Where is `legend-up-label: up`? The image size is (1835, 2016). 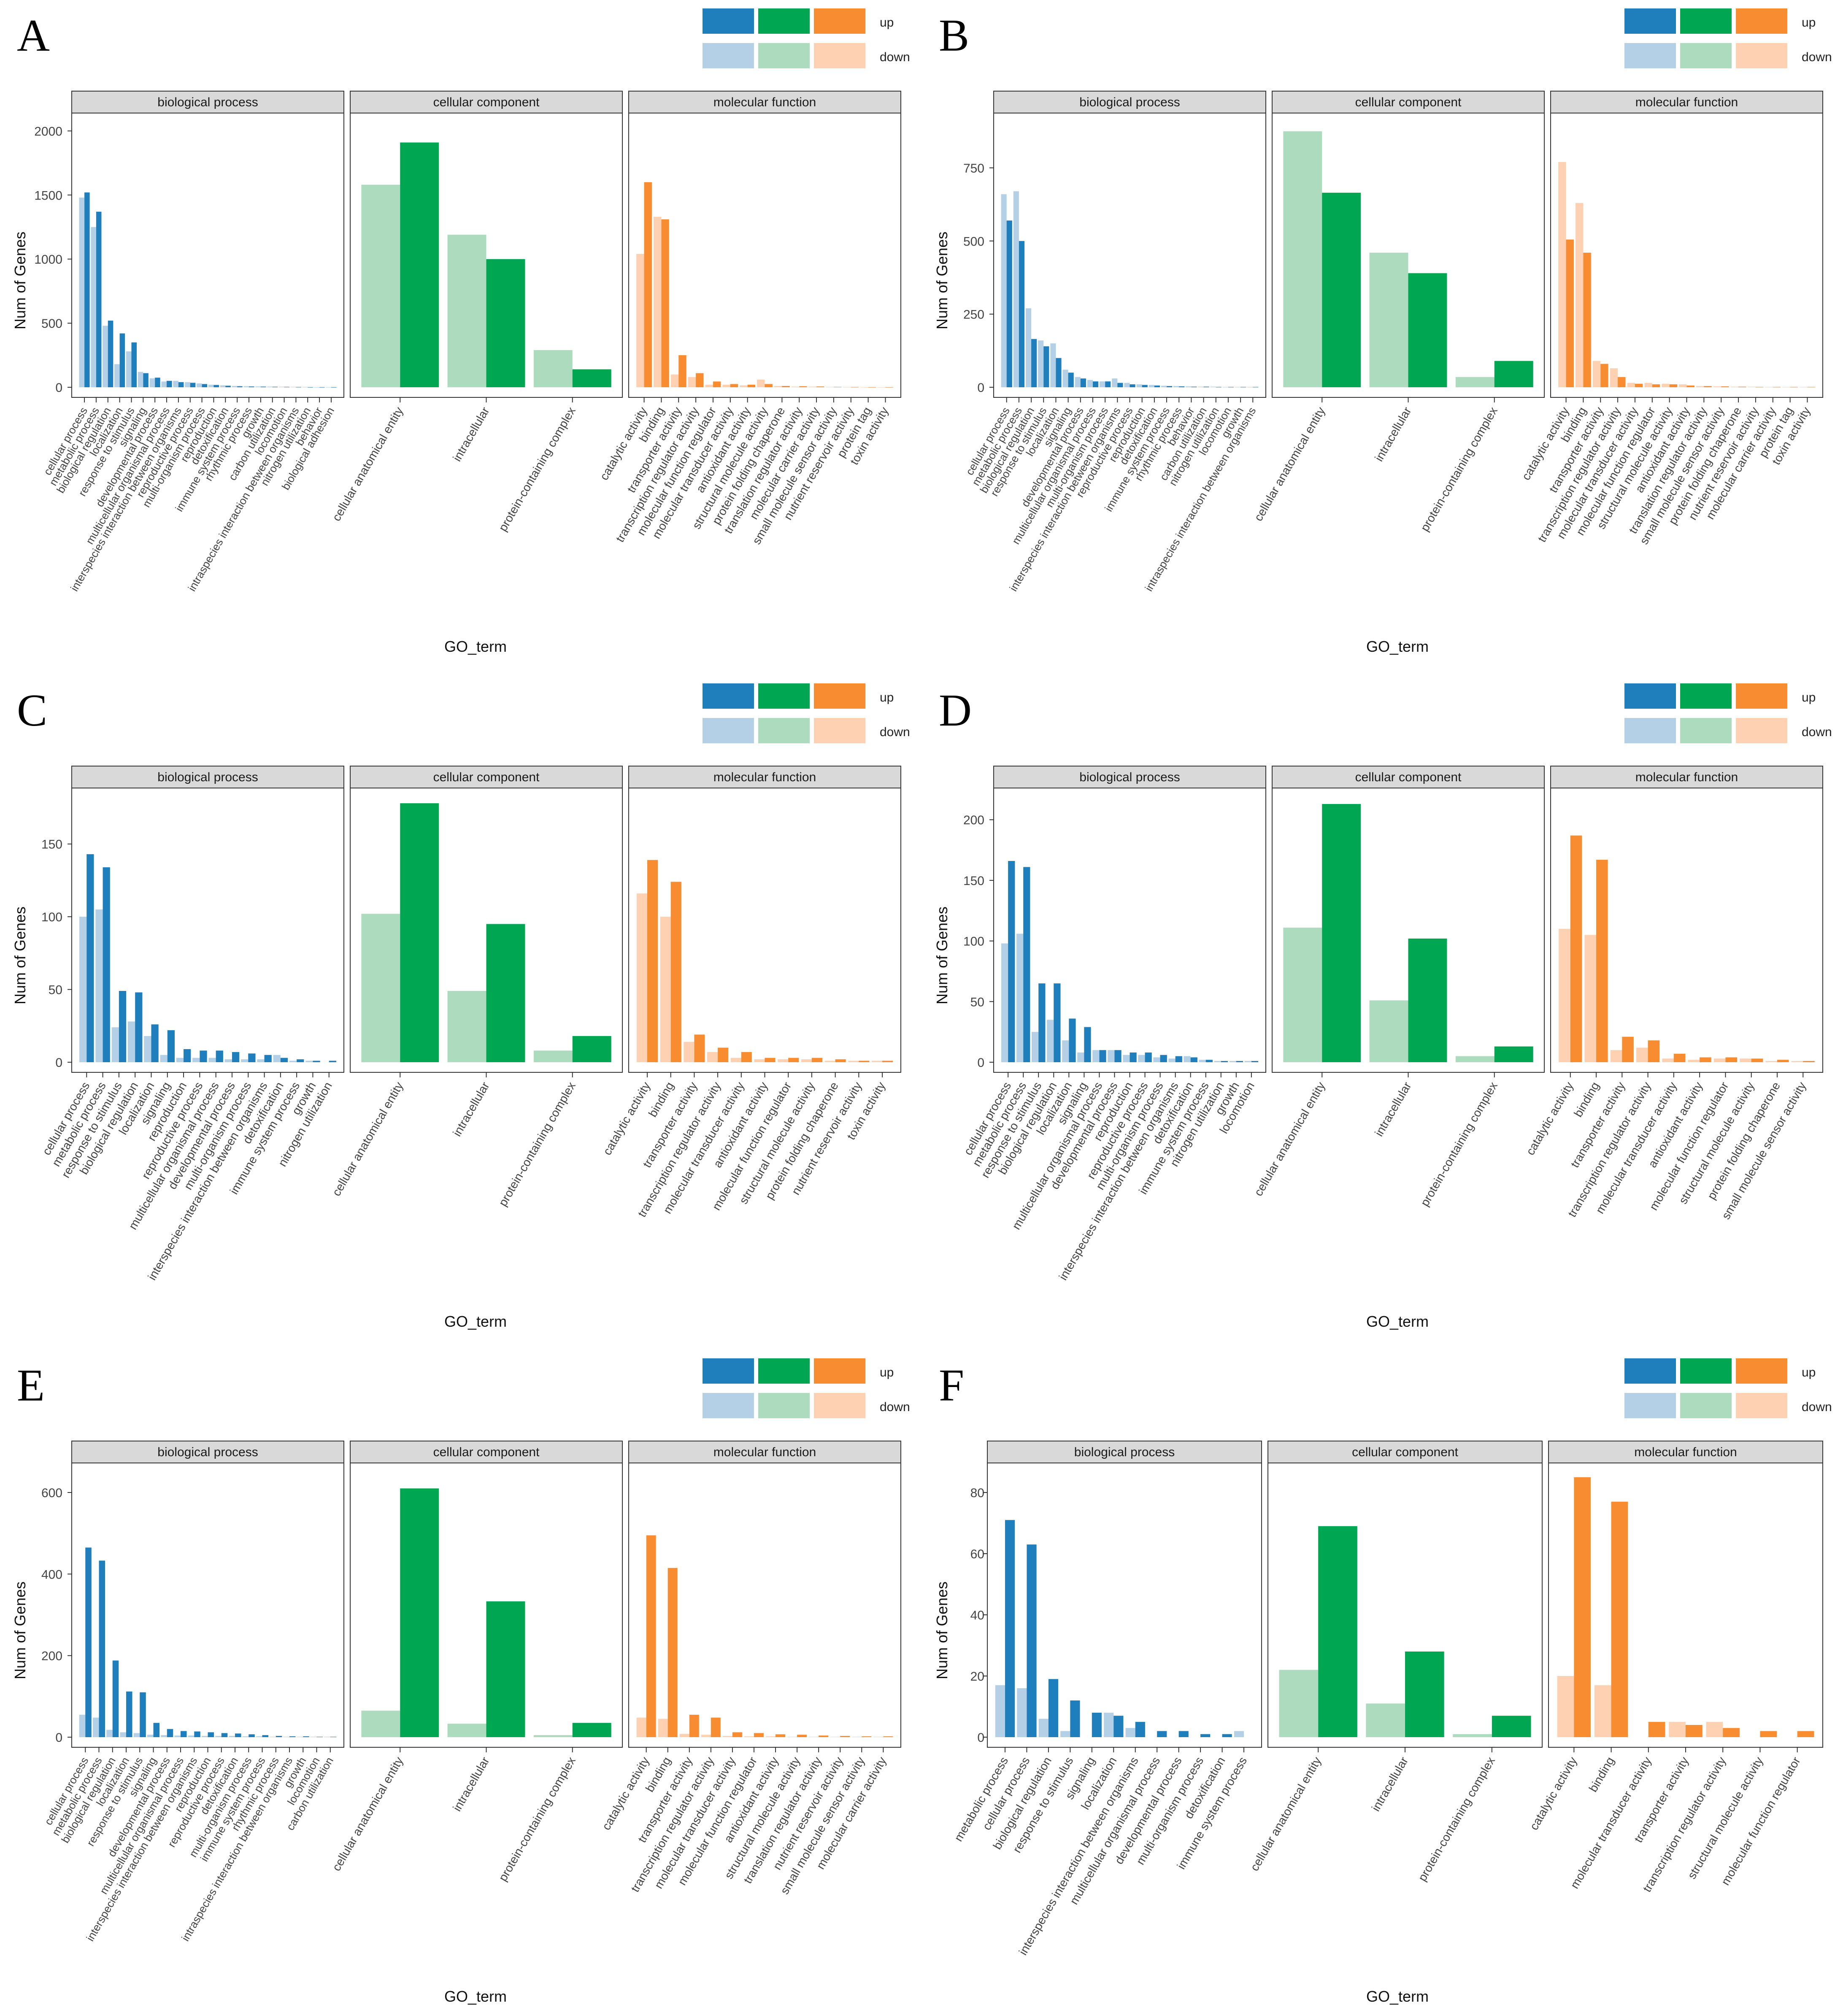
legend-up-label: up is located at coordinates (887, 1373).